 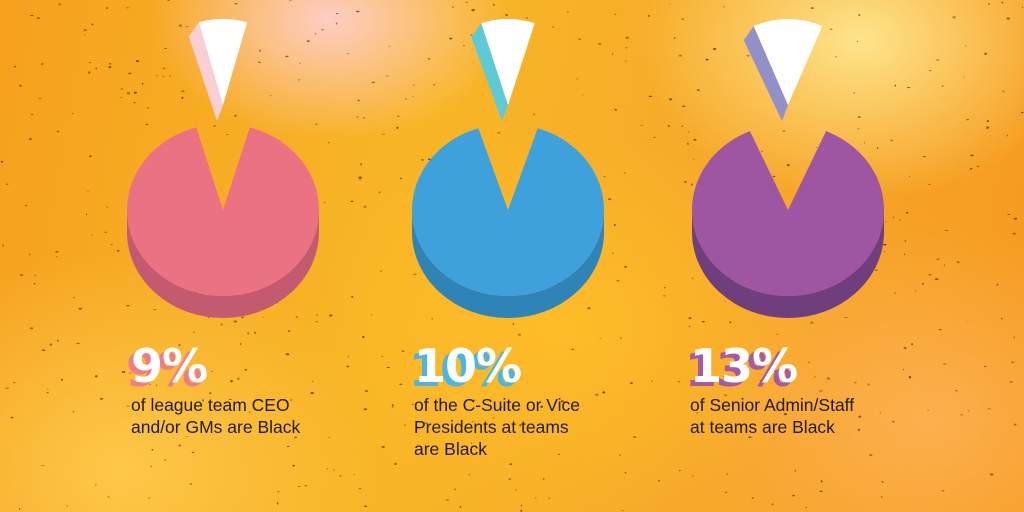 I want to click on pie-slice, so click(x=508, y=61).